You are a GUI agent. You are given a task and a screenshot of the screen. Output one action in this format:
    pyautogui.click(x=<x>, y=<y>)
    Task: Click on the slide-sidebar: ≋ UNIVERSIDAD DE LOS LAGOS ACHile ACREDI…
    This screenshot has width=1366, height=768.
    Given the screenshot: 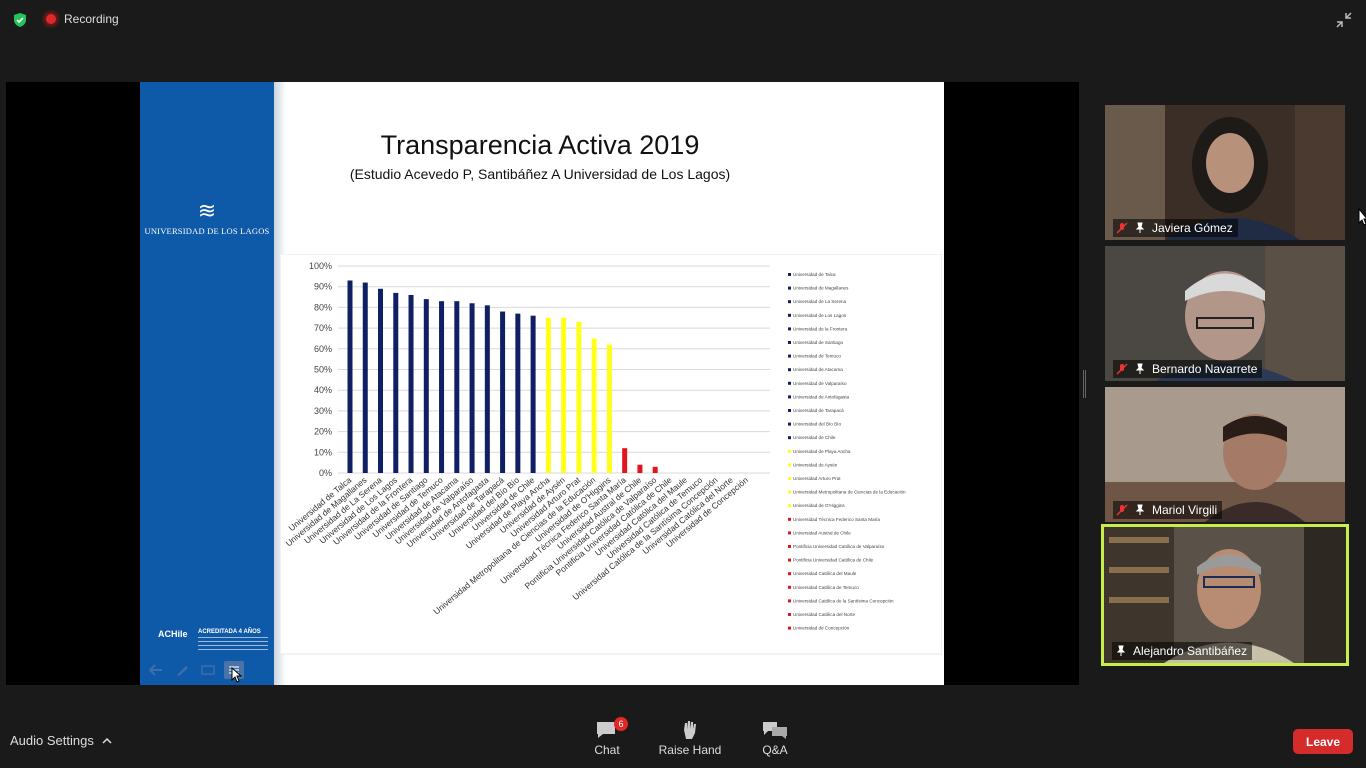 What is the action you would take?
    pyautogui.click(x=207, y=383)
    